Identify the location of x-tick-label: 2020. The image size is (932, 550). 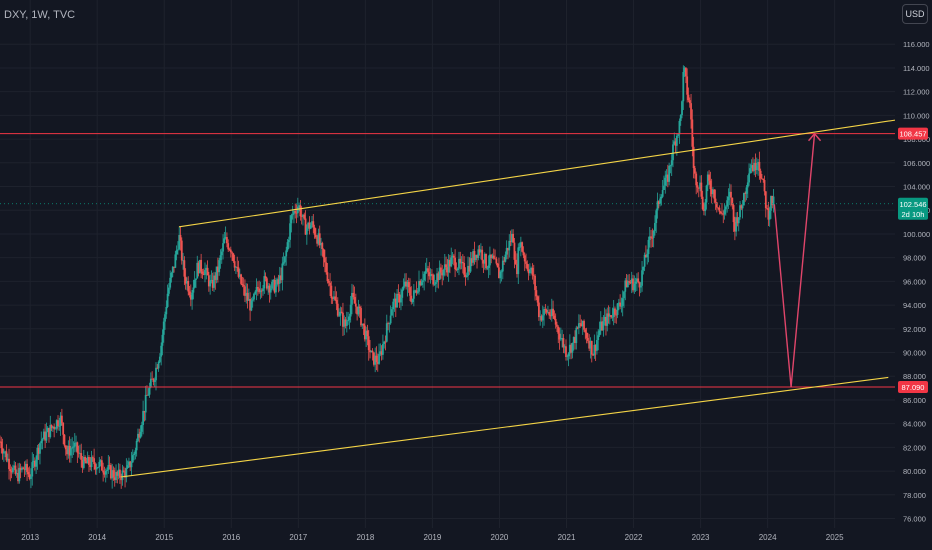
(500, 537).